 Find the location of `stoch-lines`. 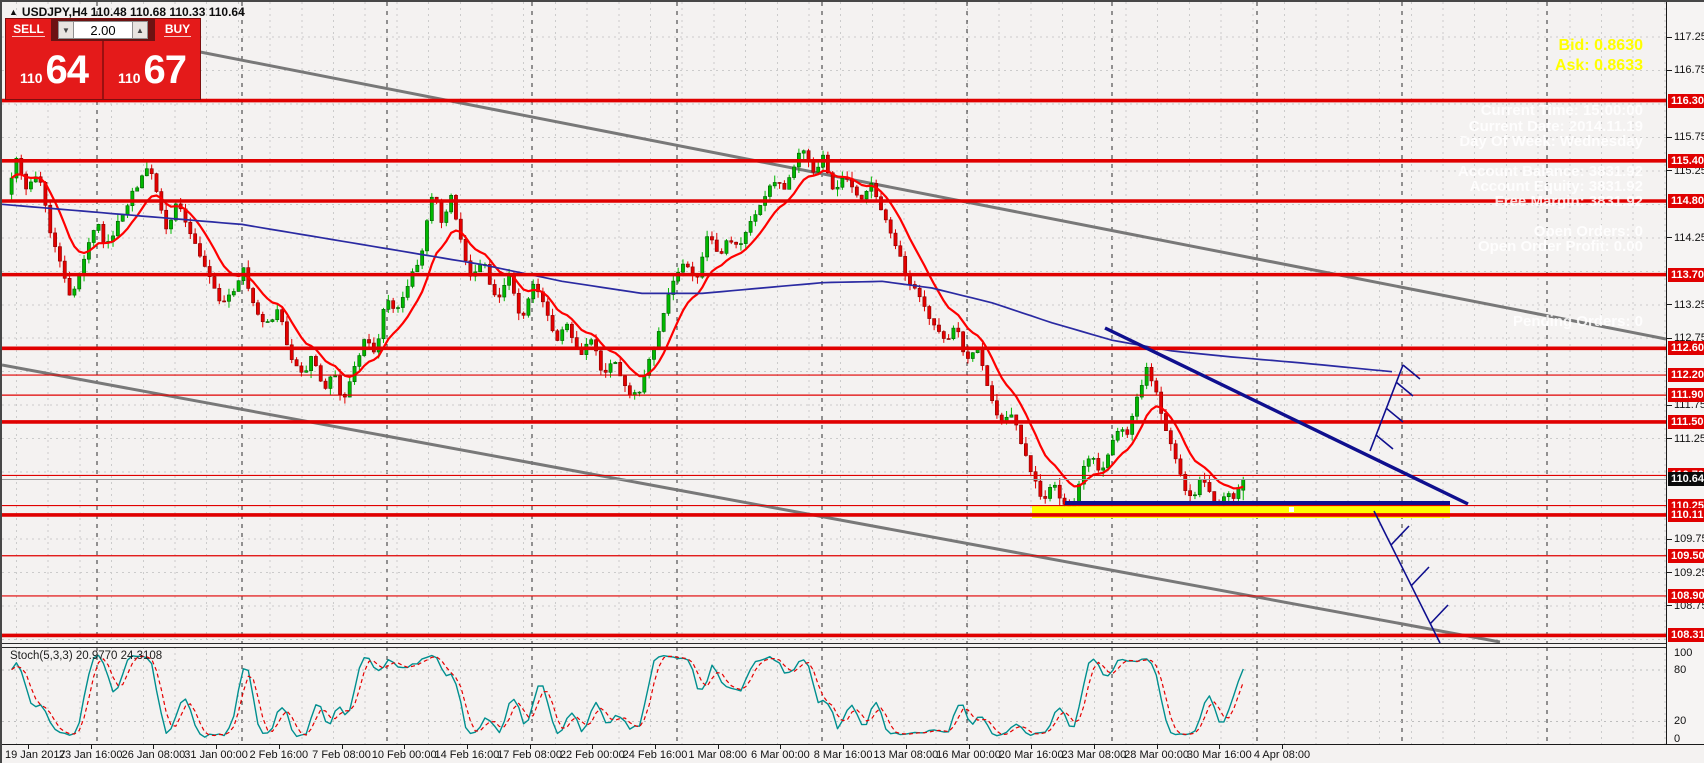

stoch-lines is located at coordinates (627, 696).